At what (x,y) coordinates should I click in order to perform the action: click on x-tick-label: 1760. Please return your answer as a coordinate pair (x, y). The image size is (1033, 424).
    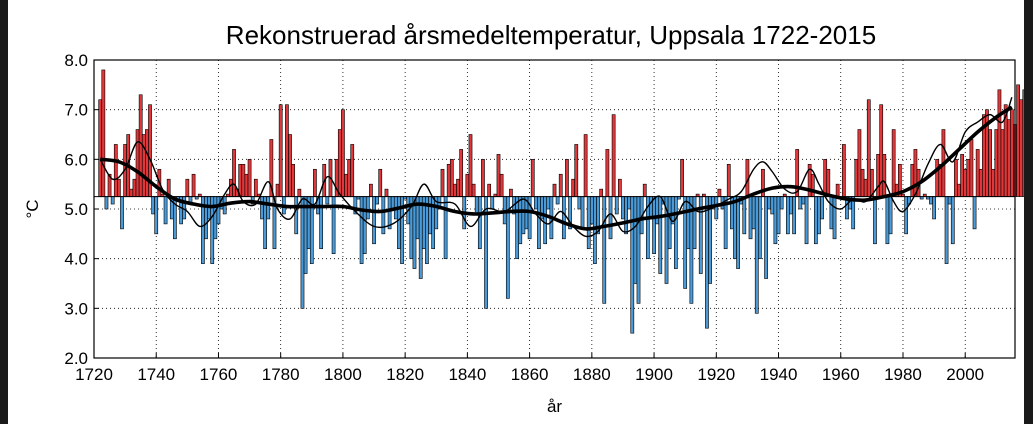
    Looking at the image, I should click on (219, 374).